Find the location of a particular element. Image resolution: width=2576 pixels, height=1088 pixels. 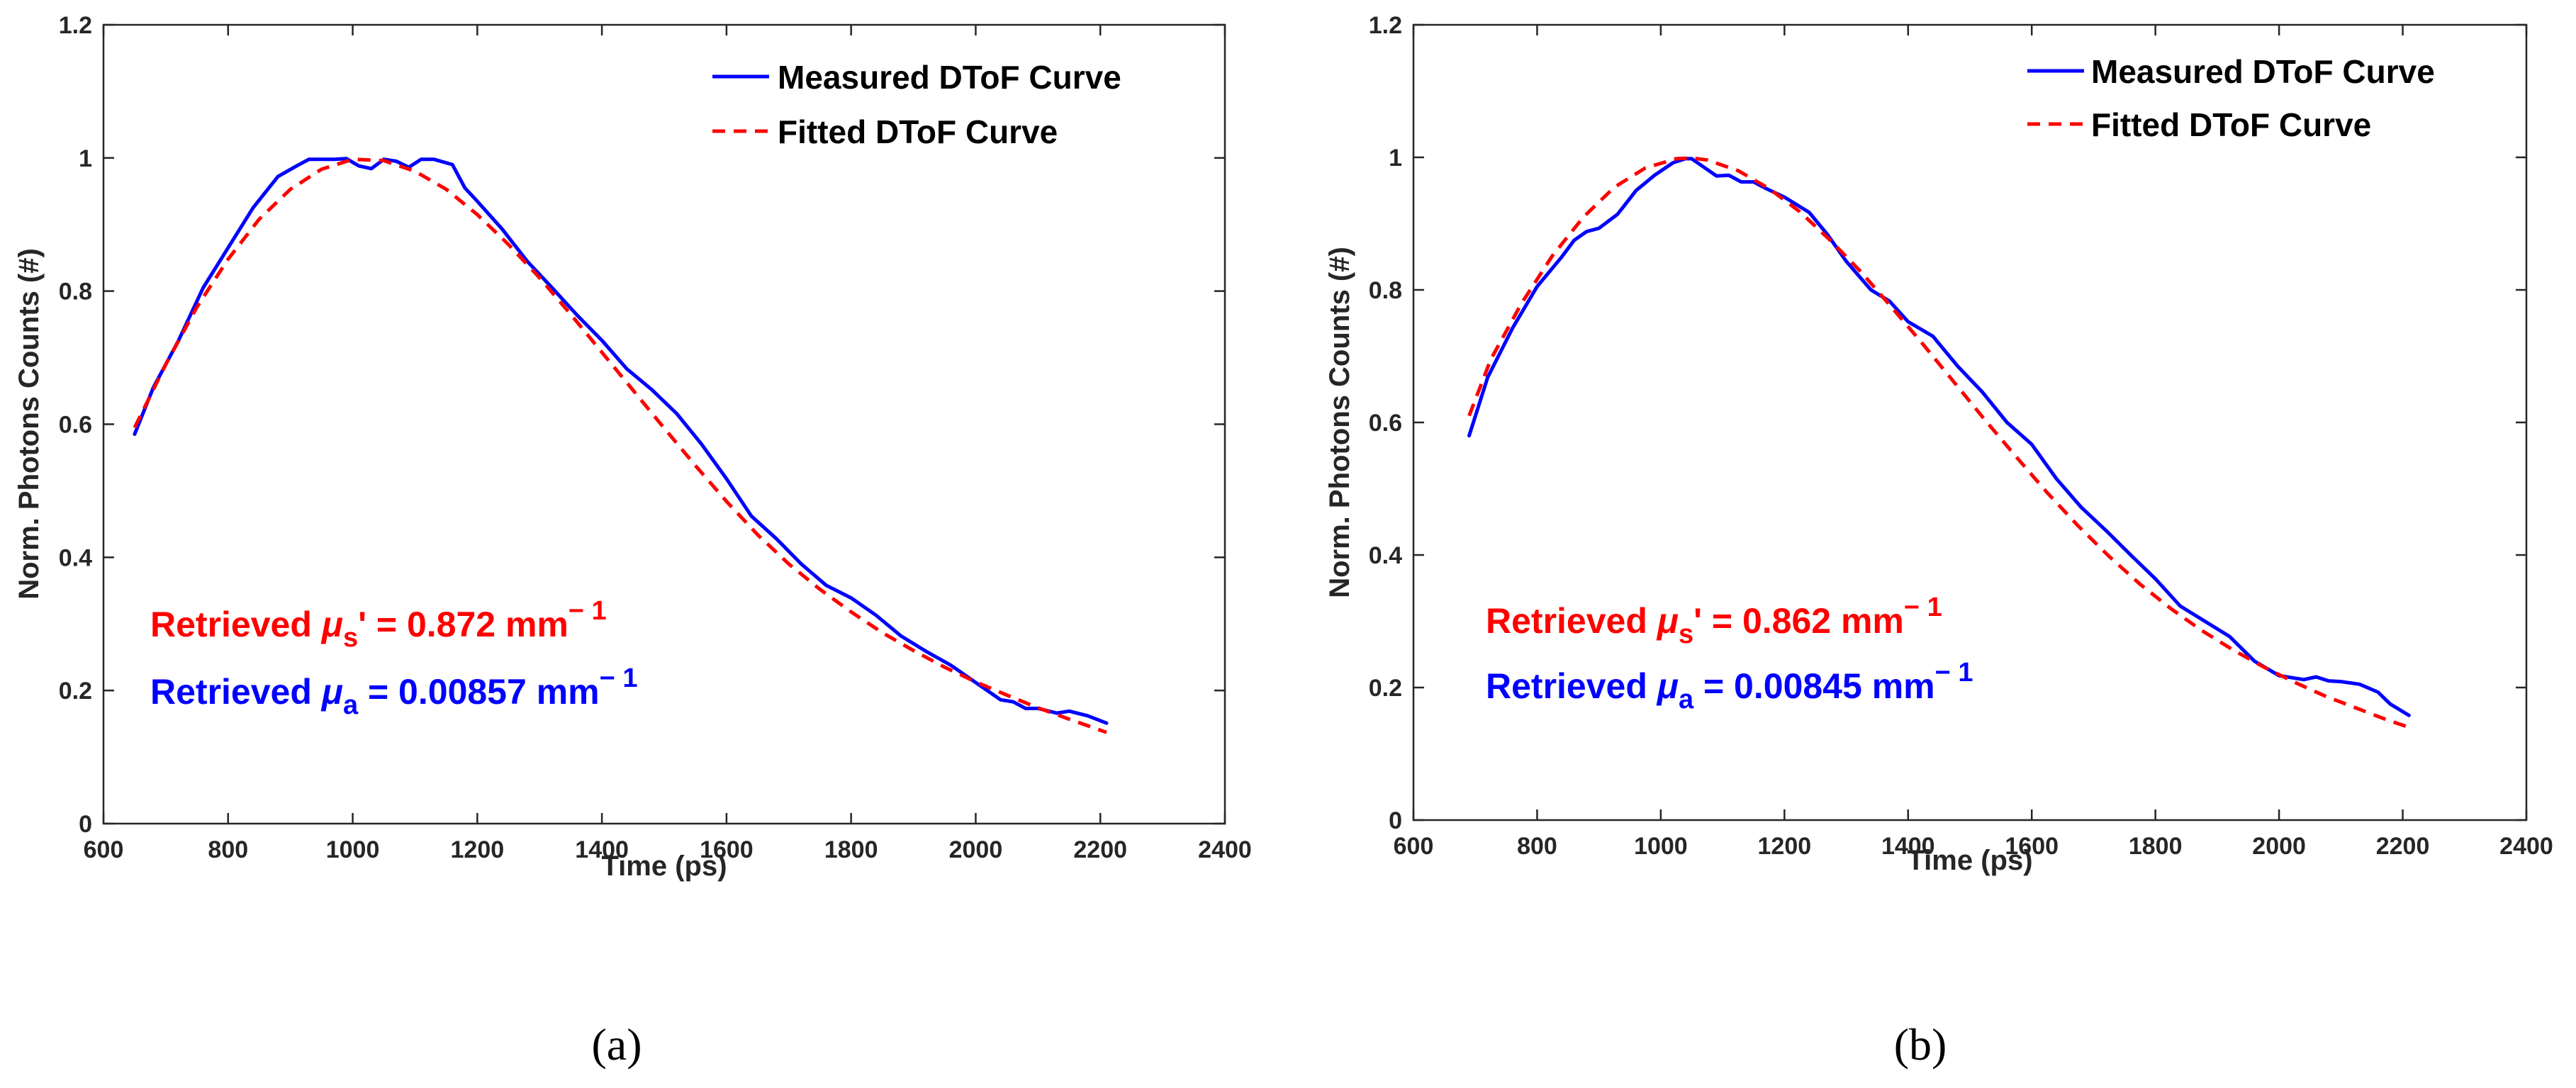

panel-label-b: (b) is located at coordinates (1920, 1044).